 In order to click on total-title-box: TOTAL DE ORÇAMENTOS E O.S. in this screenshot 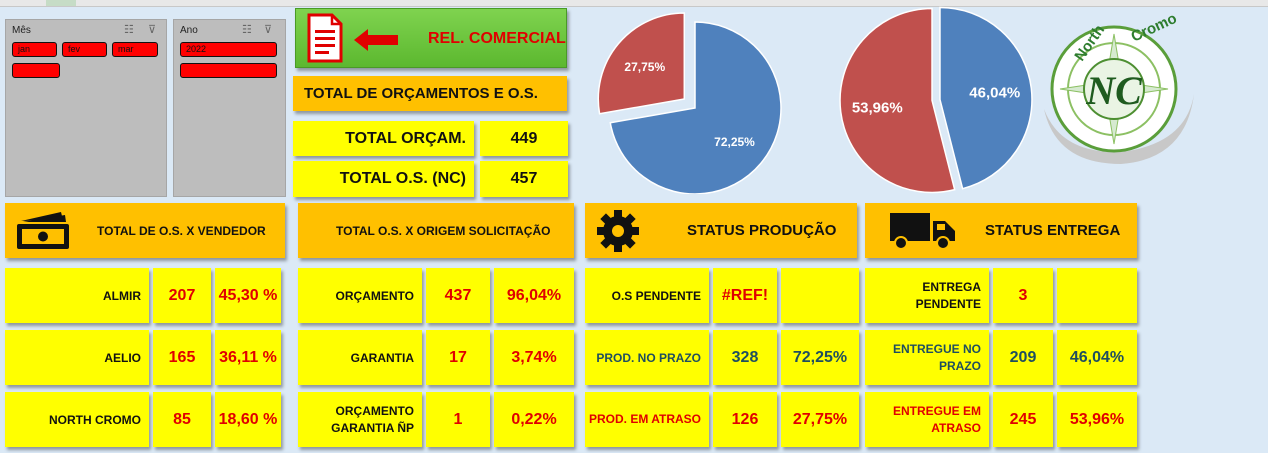, I will do `click(430, 93)`.